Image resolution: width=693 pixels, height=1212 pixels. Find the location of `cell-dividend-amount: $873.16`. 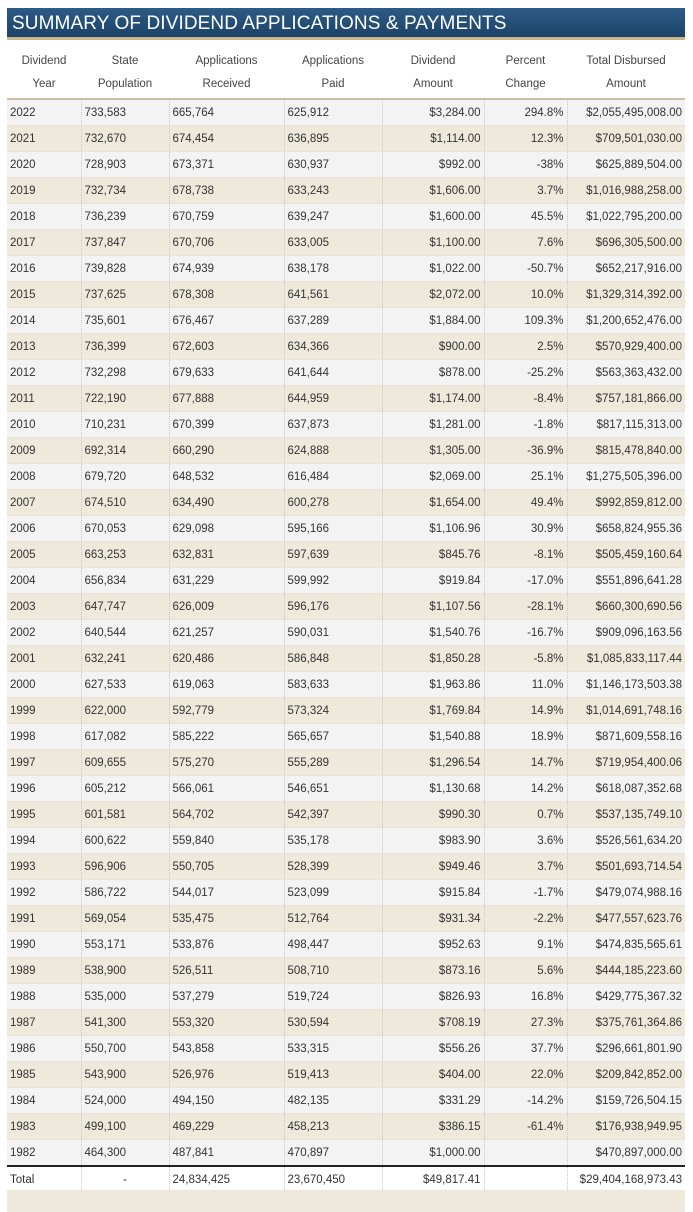

cell-dividend-amount: $873.16 is located at coordinates (433, 970).